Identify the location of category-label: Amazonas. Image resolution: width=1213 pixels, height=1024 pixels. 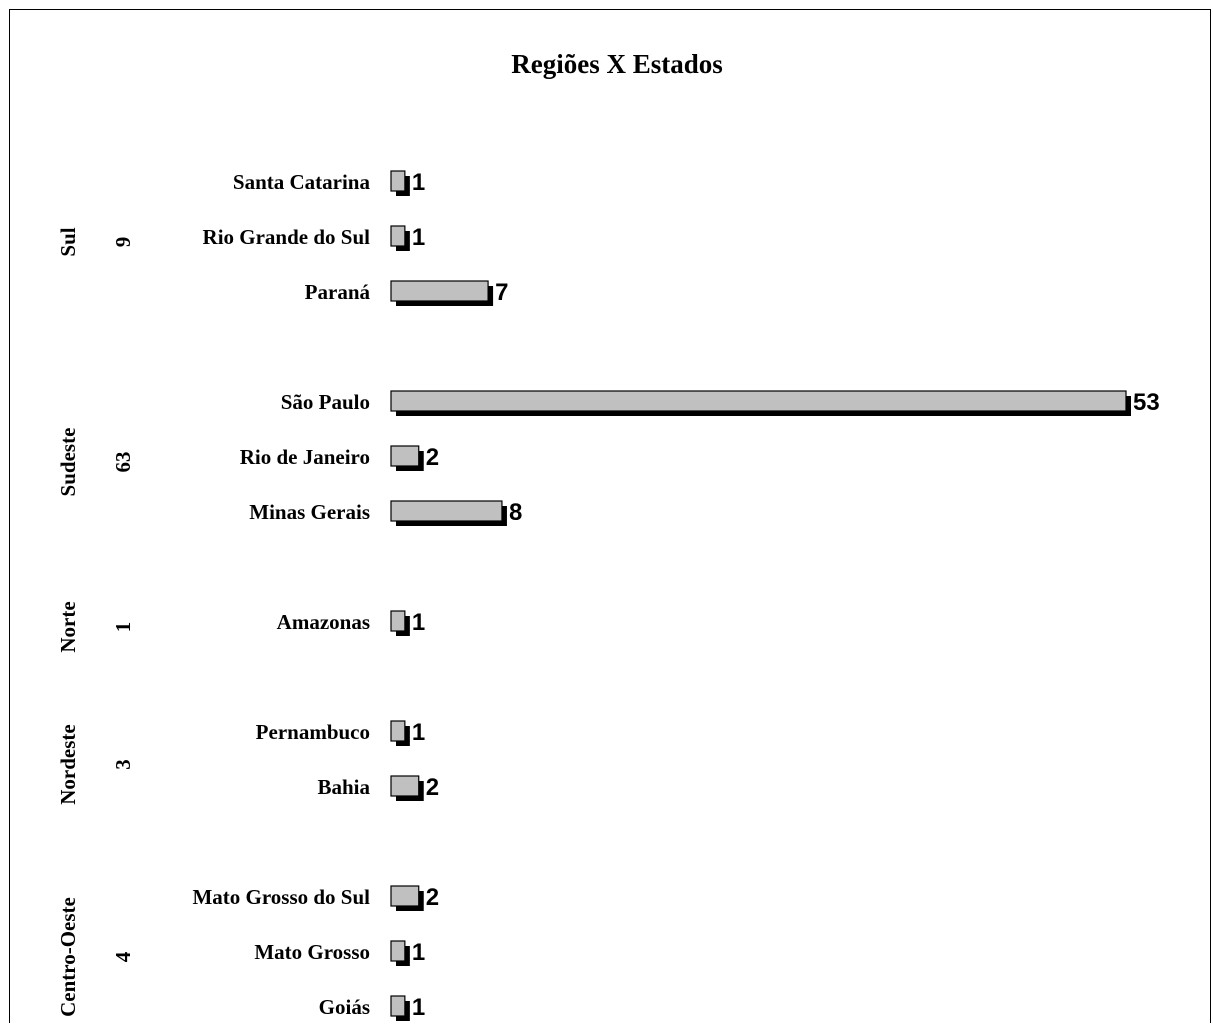
(323, 622).